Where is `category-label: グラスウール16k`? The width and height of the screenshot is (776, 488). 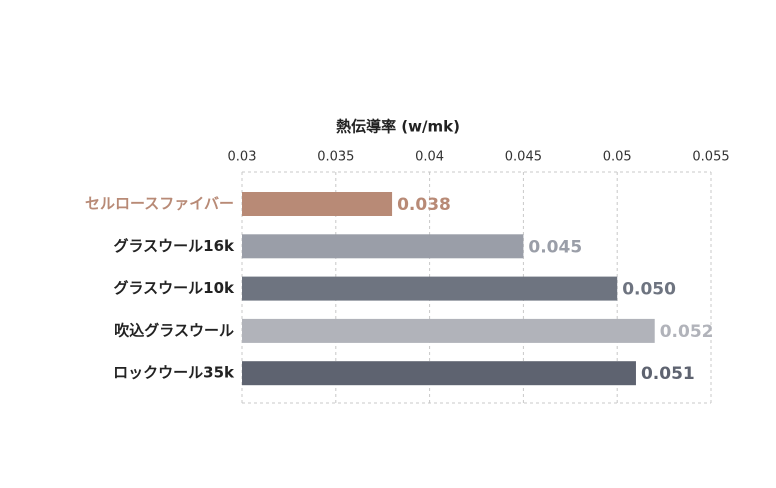
category-label: グラスウール16k is located at coordinates (174, 246).